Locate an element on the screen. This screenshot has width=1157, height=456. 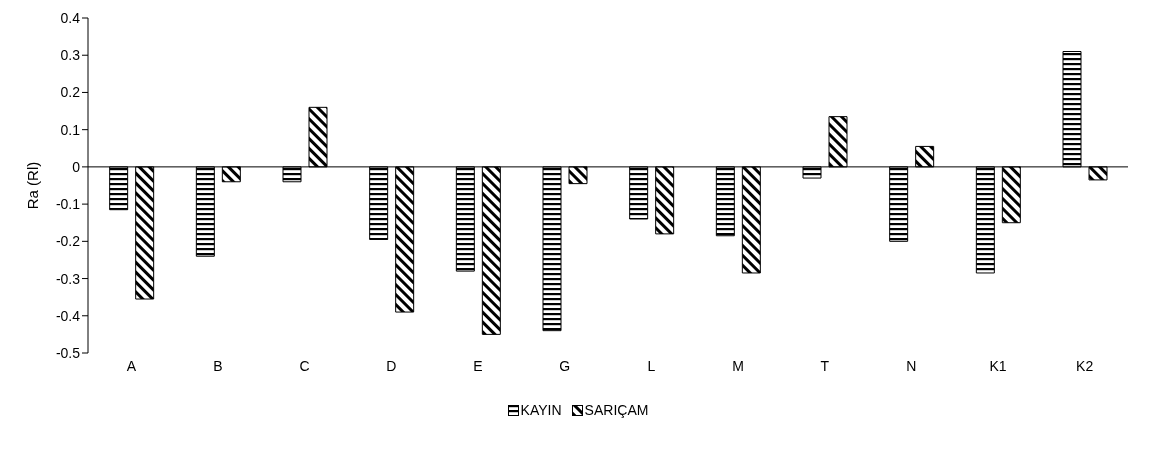
y-tick-label: 0.2 is located at coordinates (70, 92).